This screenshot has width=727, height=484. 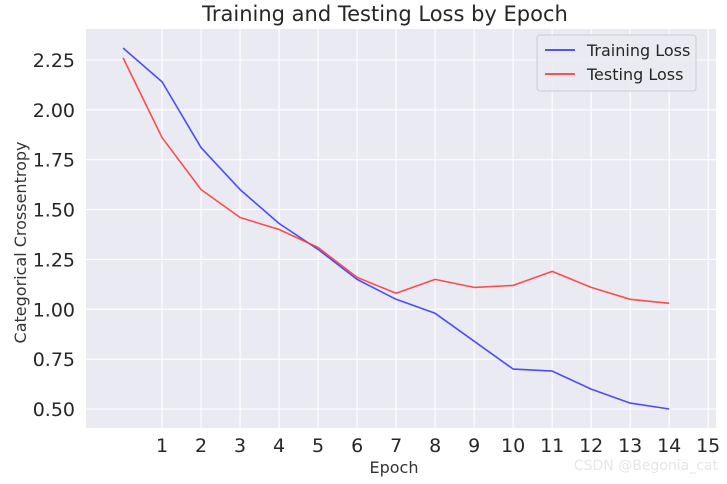 I want to click on y-tick-label: 1.50, so click(x=54, y=211).